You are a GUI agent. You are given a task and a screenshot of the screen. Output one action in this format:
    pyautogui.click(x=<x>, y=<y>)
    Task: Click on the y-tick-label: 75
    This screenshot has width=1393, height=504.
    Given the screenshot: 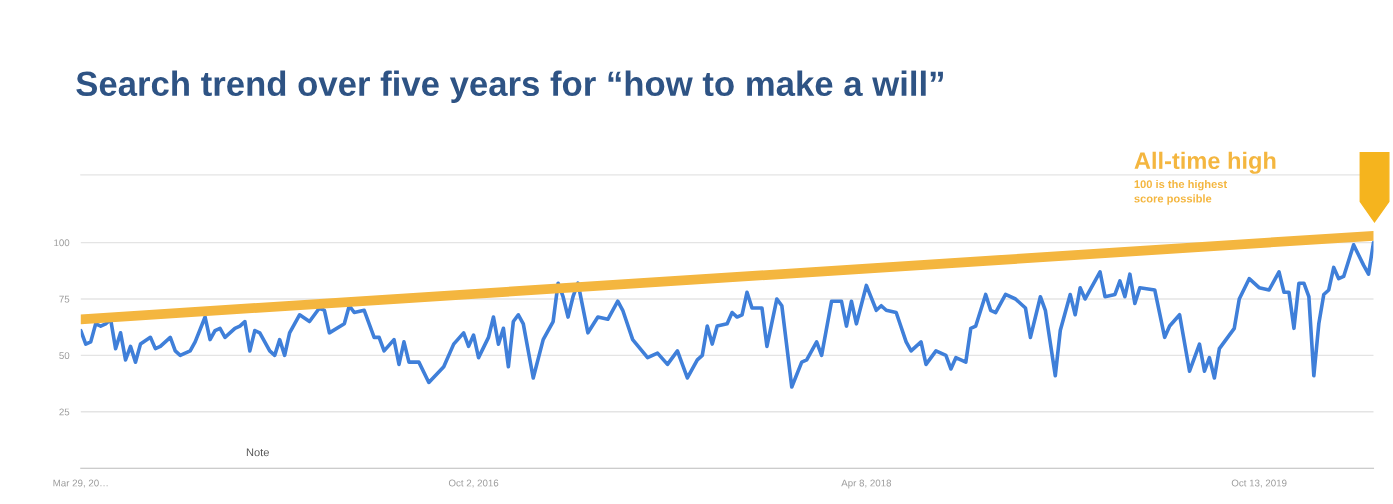 What is the action you would take?
    pyautogui.click(x=64, y=299)
    